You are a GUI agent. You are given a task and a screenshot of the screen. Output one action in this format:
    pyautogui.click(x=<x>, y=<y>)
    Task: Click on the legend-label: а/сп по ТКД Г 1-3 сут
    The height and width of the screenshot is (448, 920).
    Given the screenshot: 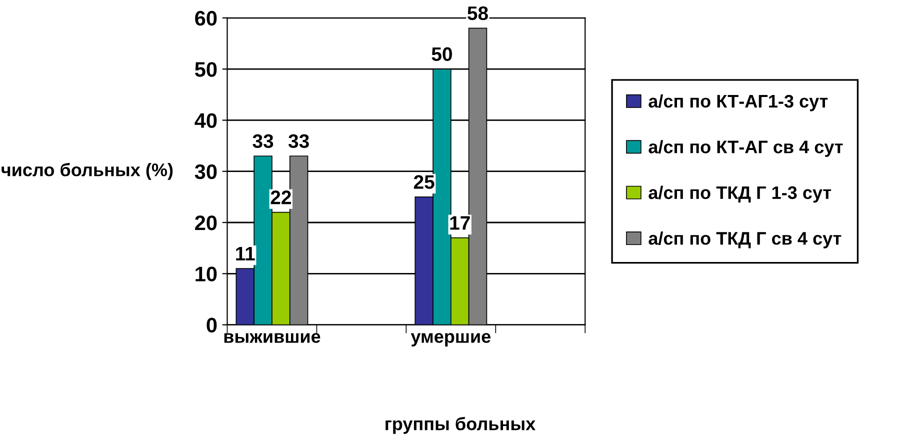 What is the action you would take?
    pyautogui.click(x=740, y=194)
    